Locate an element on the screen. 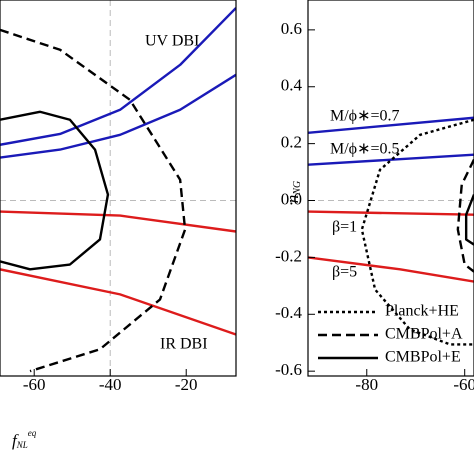 Image resolution: width=474 pixels, height=474 pixels. legend-label: CMBPol+A is located at coordinates (424, 334).